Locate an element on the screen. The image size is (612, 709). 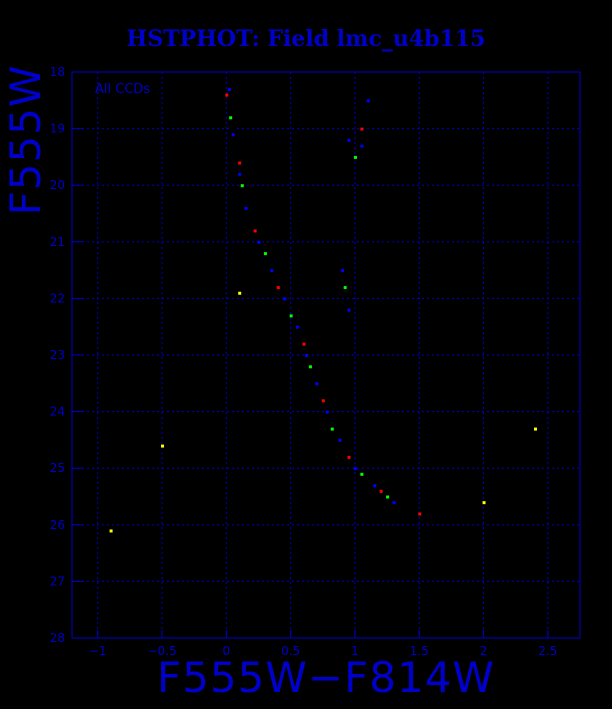
x-tick-labels: −1 −0.5 0 0.5 1 1.5 2 2.5 is located at coordinates (323, 651).